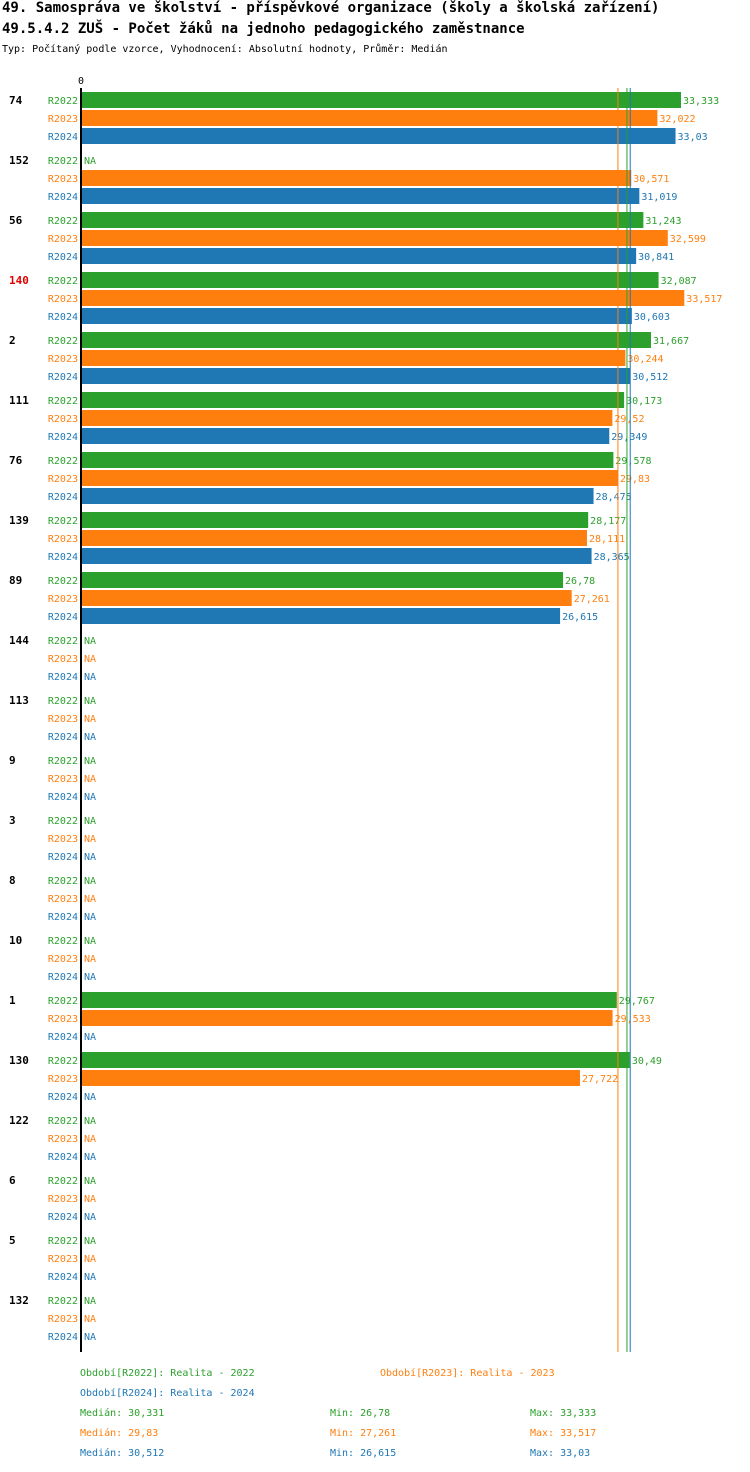 This screenshot has width=750, height=1472. I want to click on data-label: 30,571, so click(651, 179).